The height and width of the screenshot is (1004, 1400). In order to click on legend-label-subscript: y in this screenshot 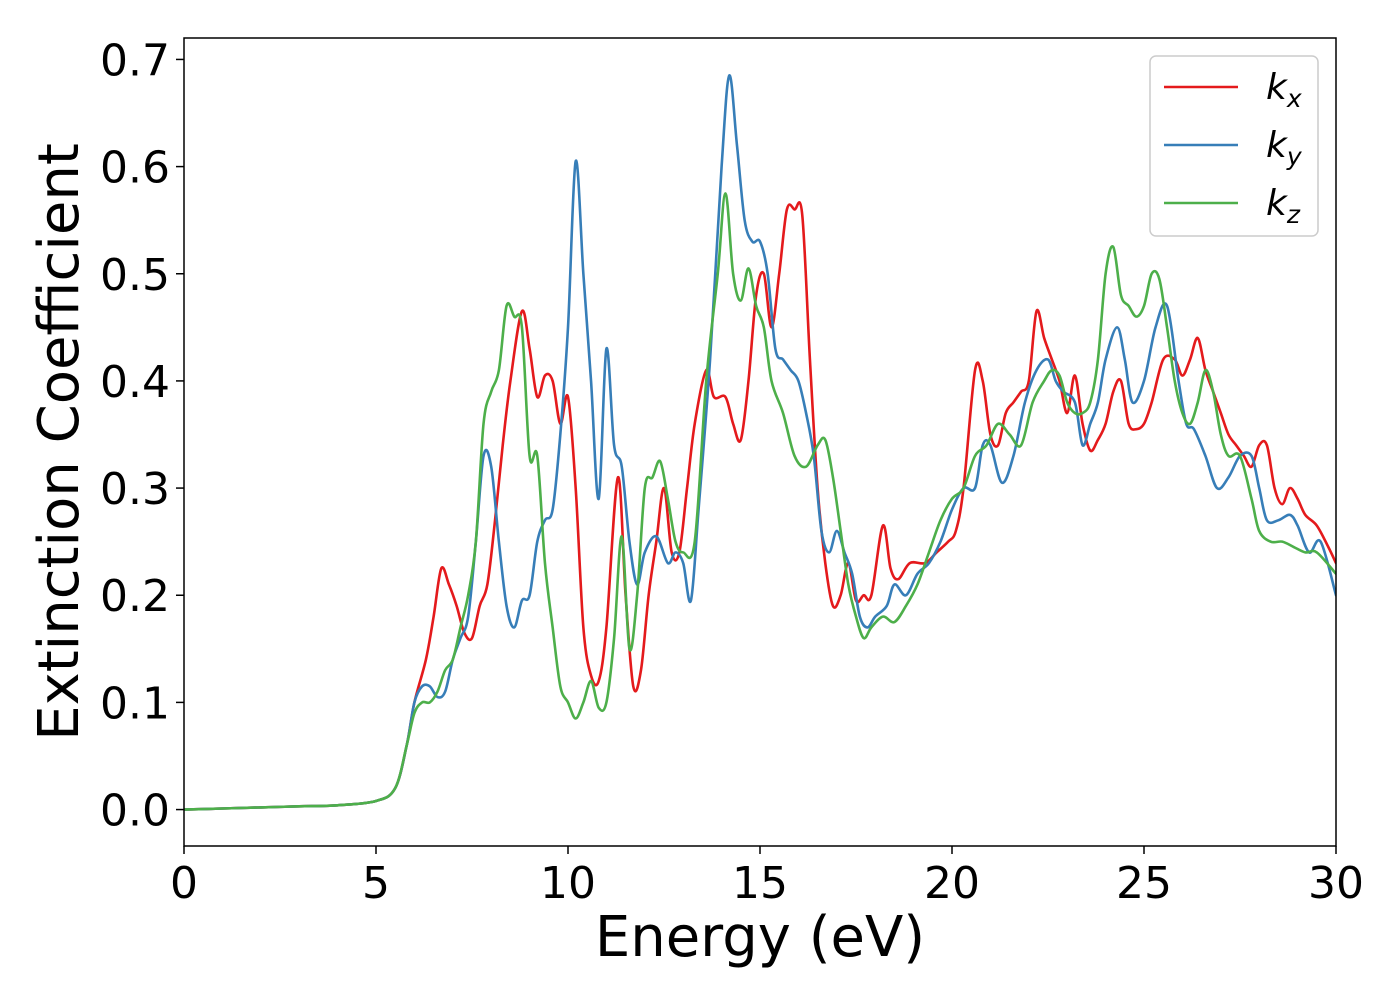, I will do `click(1294, 156)`.